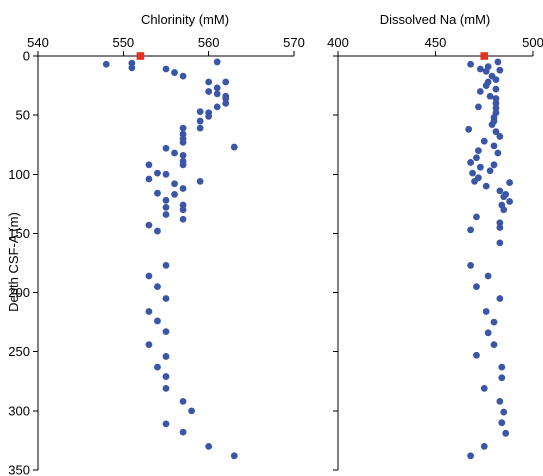  What do you see at coordinates (19, 233) in the screenshot?
I see `chlorinity-y-tick-label: 150` at bounding box center [19, 233].